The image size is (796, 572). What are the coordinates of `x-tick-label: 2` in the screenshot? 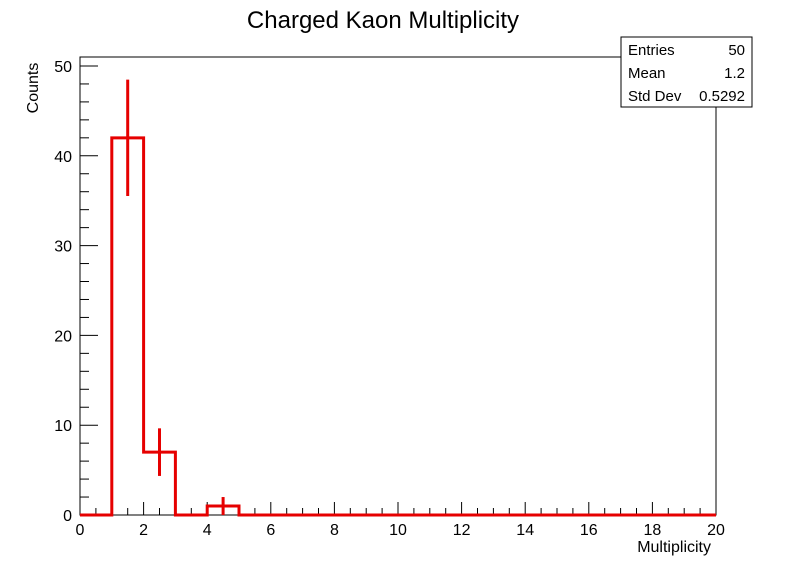 It's located at (143, 530).